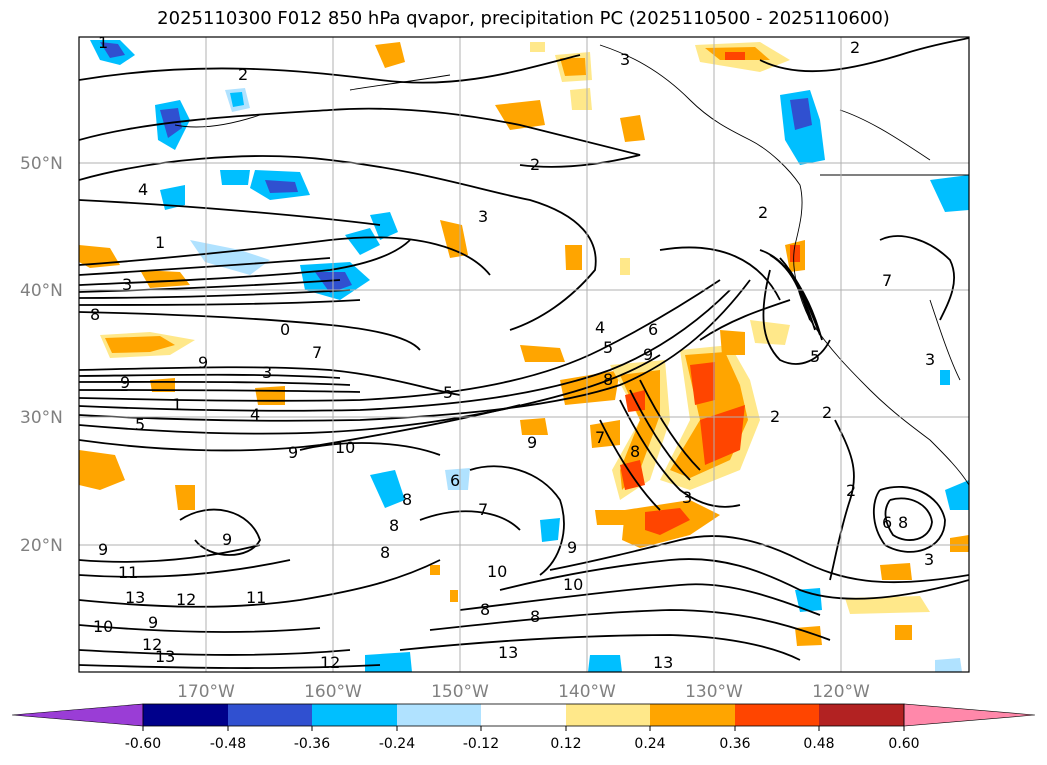  Describe the element at coordinates (903, 744) in the screenshot. I see `colorbar-tick-label: 0.60` at that location.